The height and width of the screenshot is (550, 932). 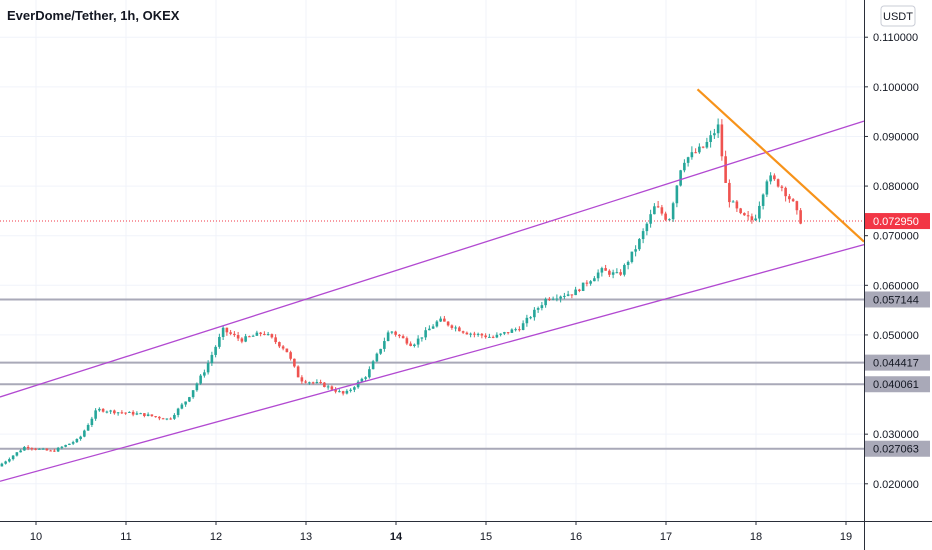 I want to click on price-tick-label: 0.100000, so click(x=896, y=88).